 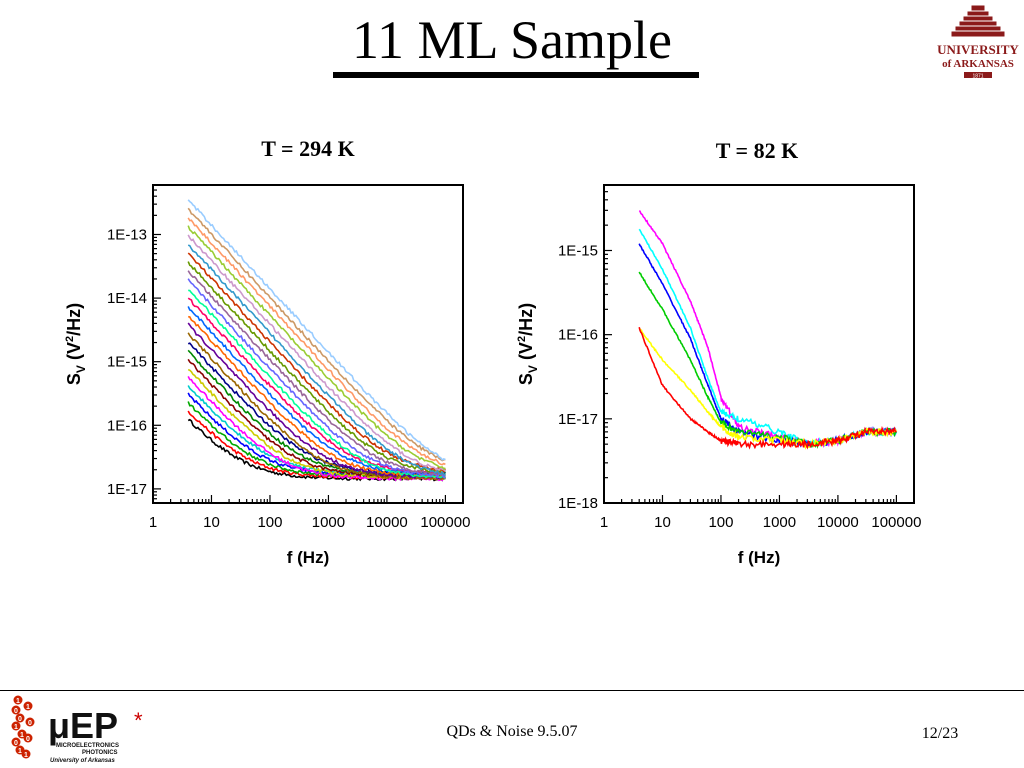 What do you see at coordinates (308, 148) in the screenshot?
I see `panel-title-294k: T = 294 K` at bounding box center [308, 148].